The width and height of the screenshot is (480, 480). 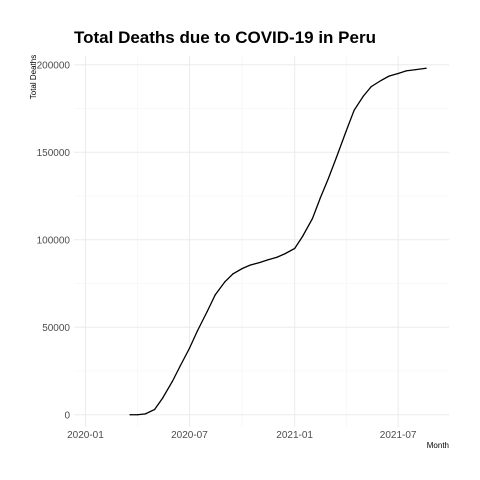 I want to click on x-tick-label: 2020-01, so click(x=85, y=435).